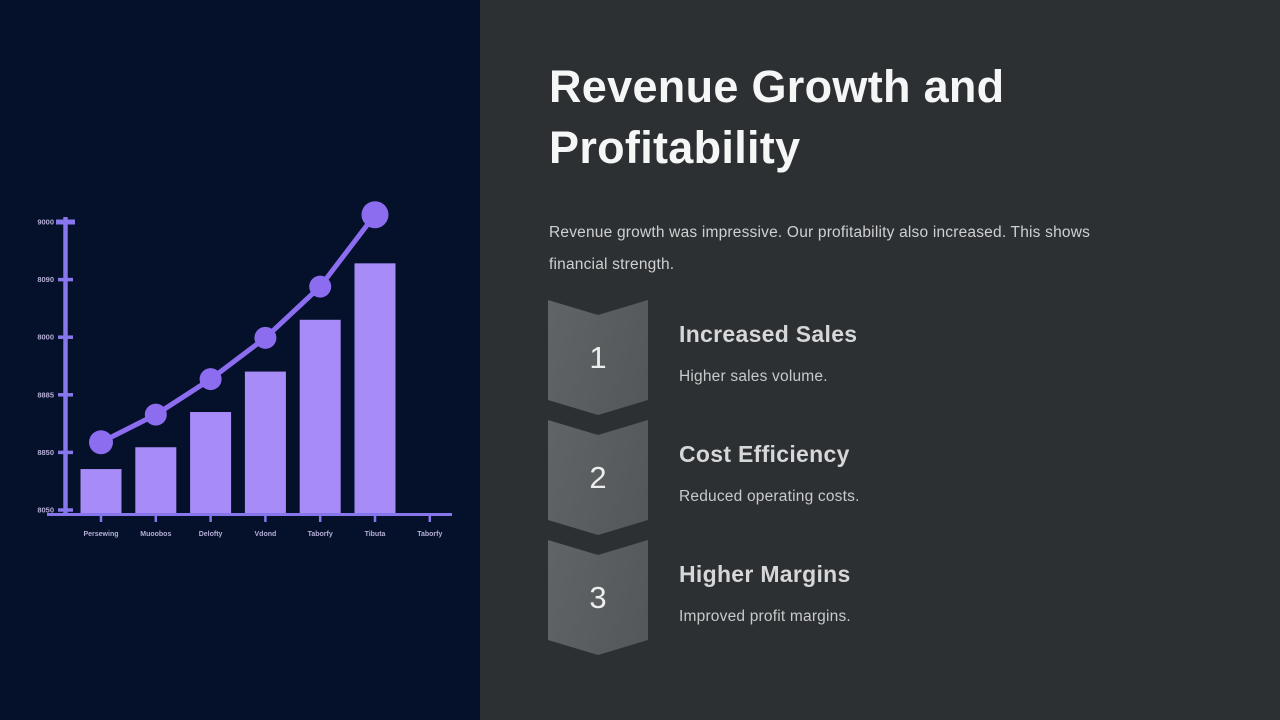  I want to click on y-tick-label: 8090, so click(45, 279).